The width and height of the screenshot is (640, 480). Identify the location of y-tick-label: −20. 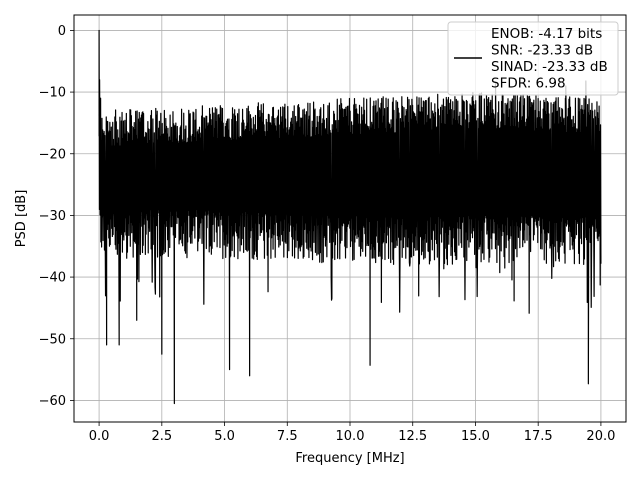
(52, 154).